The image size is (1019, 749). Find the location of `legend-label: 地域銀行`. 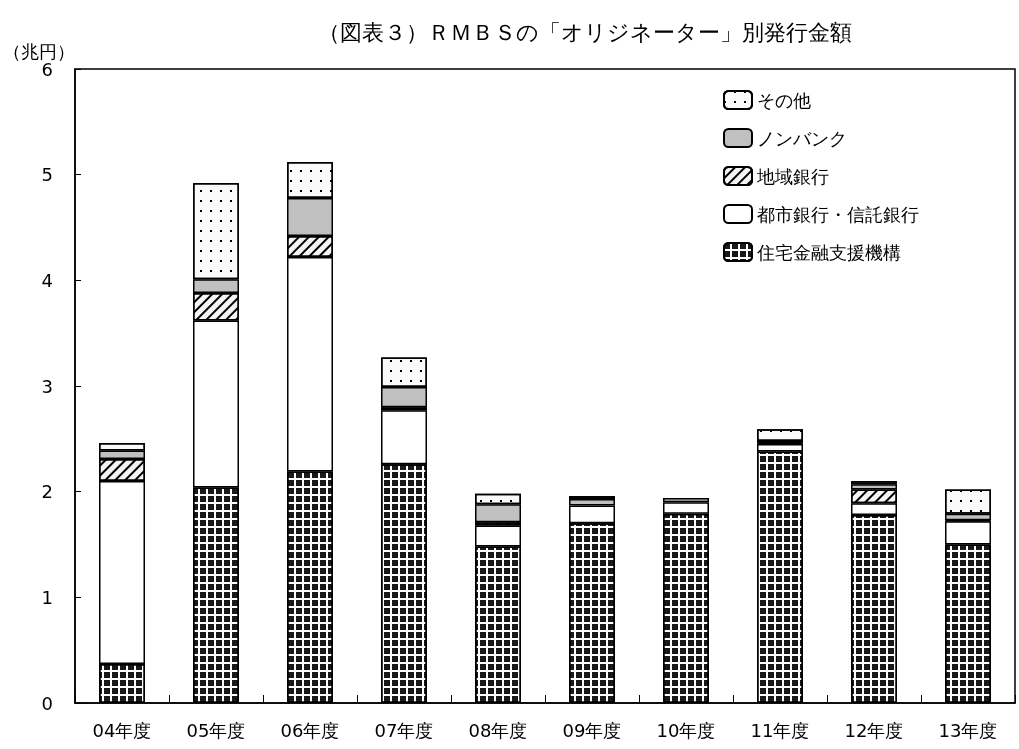

legend-label: 地域銀行 is located at coordinates (792, 176).